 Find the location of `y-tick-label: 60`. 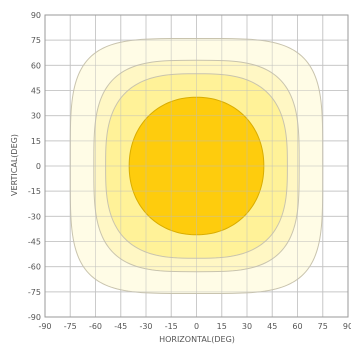

y-tick-label: 60 is located at coordinates (36, 65).